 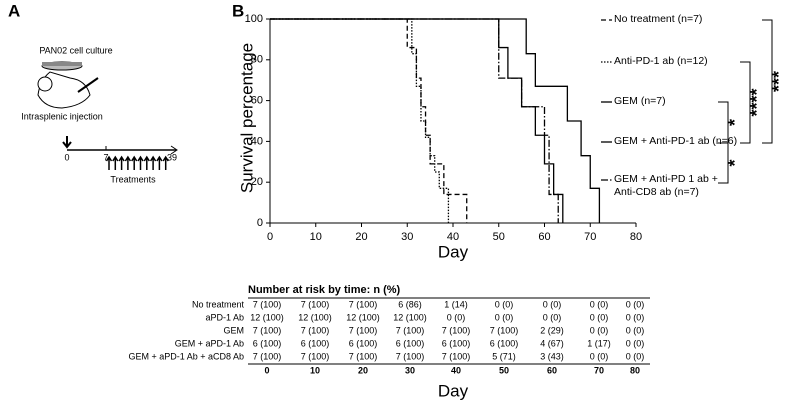 I want to click on legend-entry: Anti-PD-1 ab (n=12), so click(x=661, y=61).